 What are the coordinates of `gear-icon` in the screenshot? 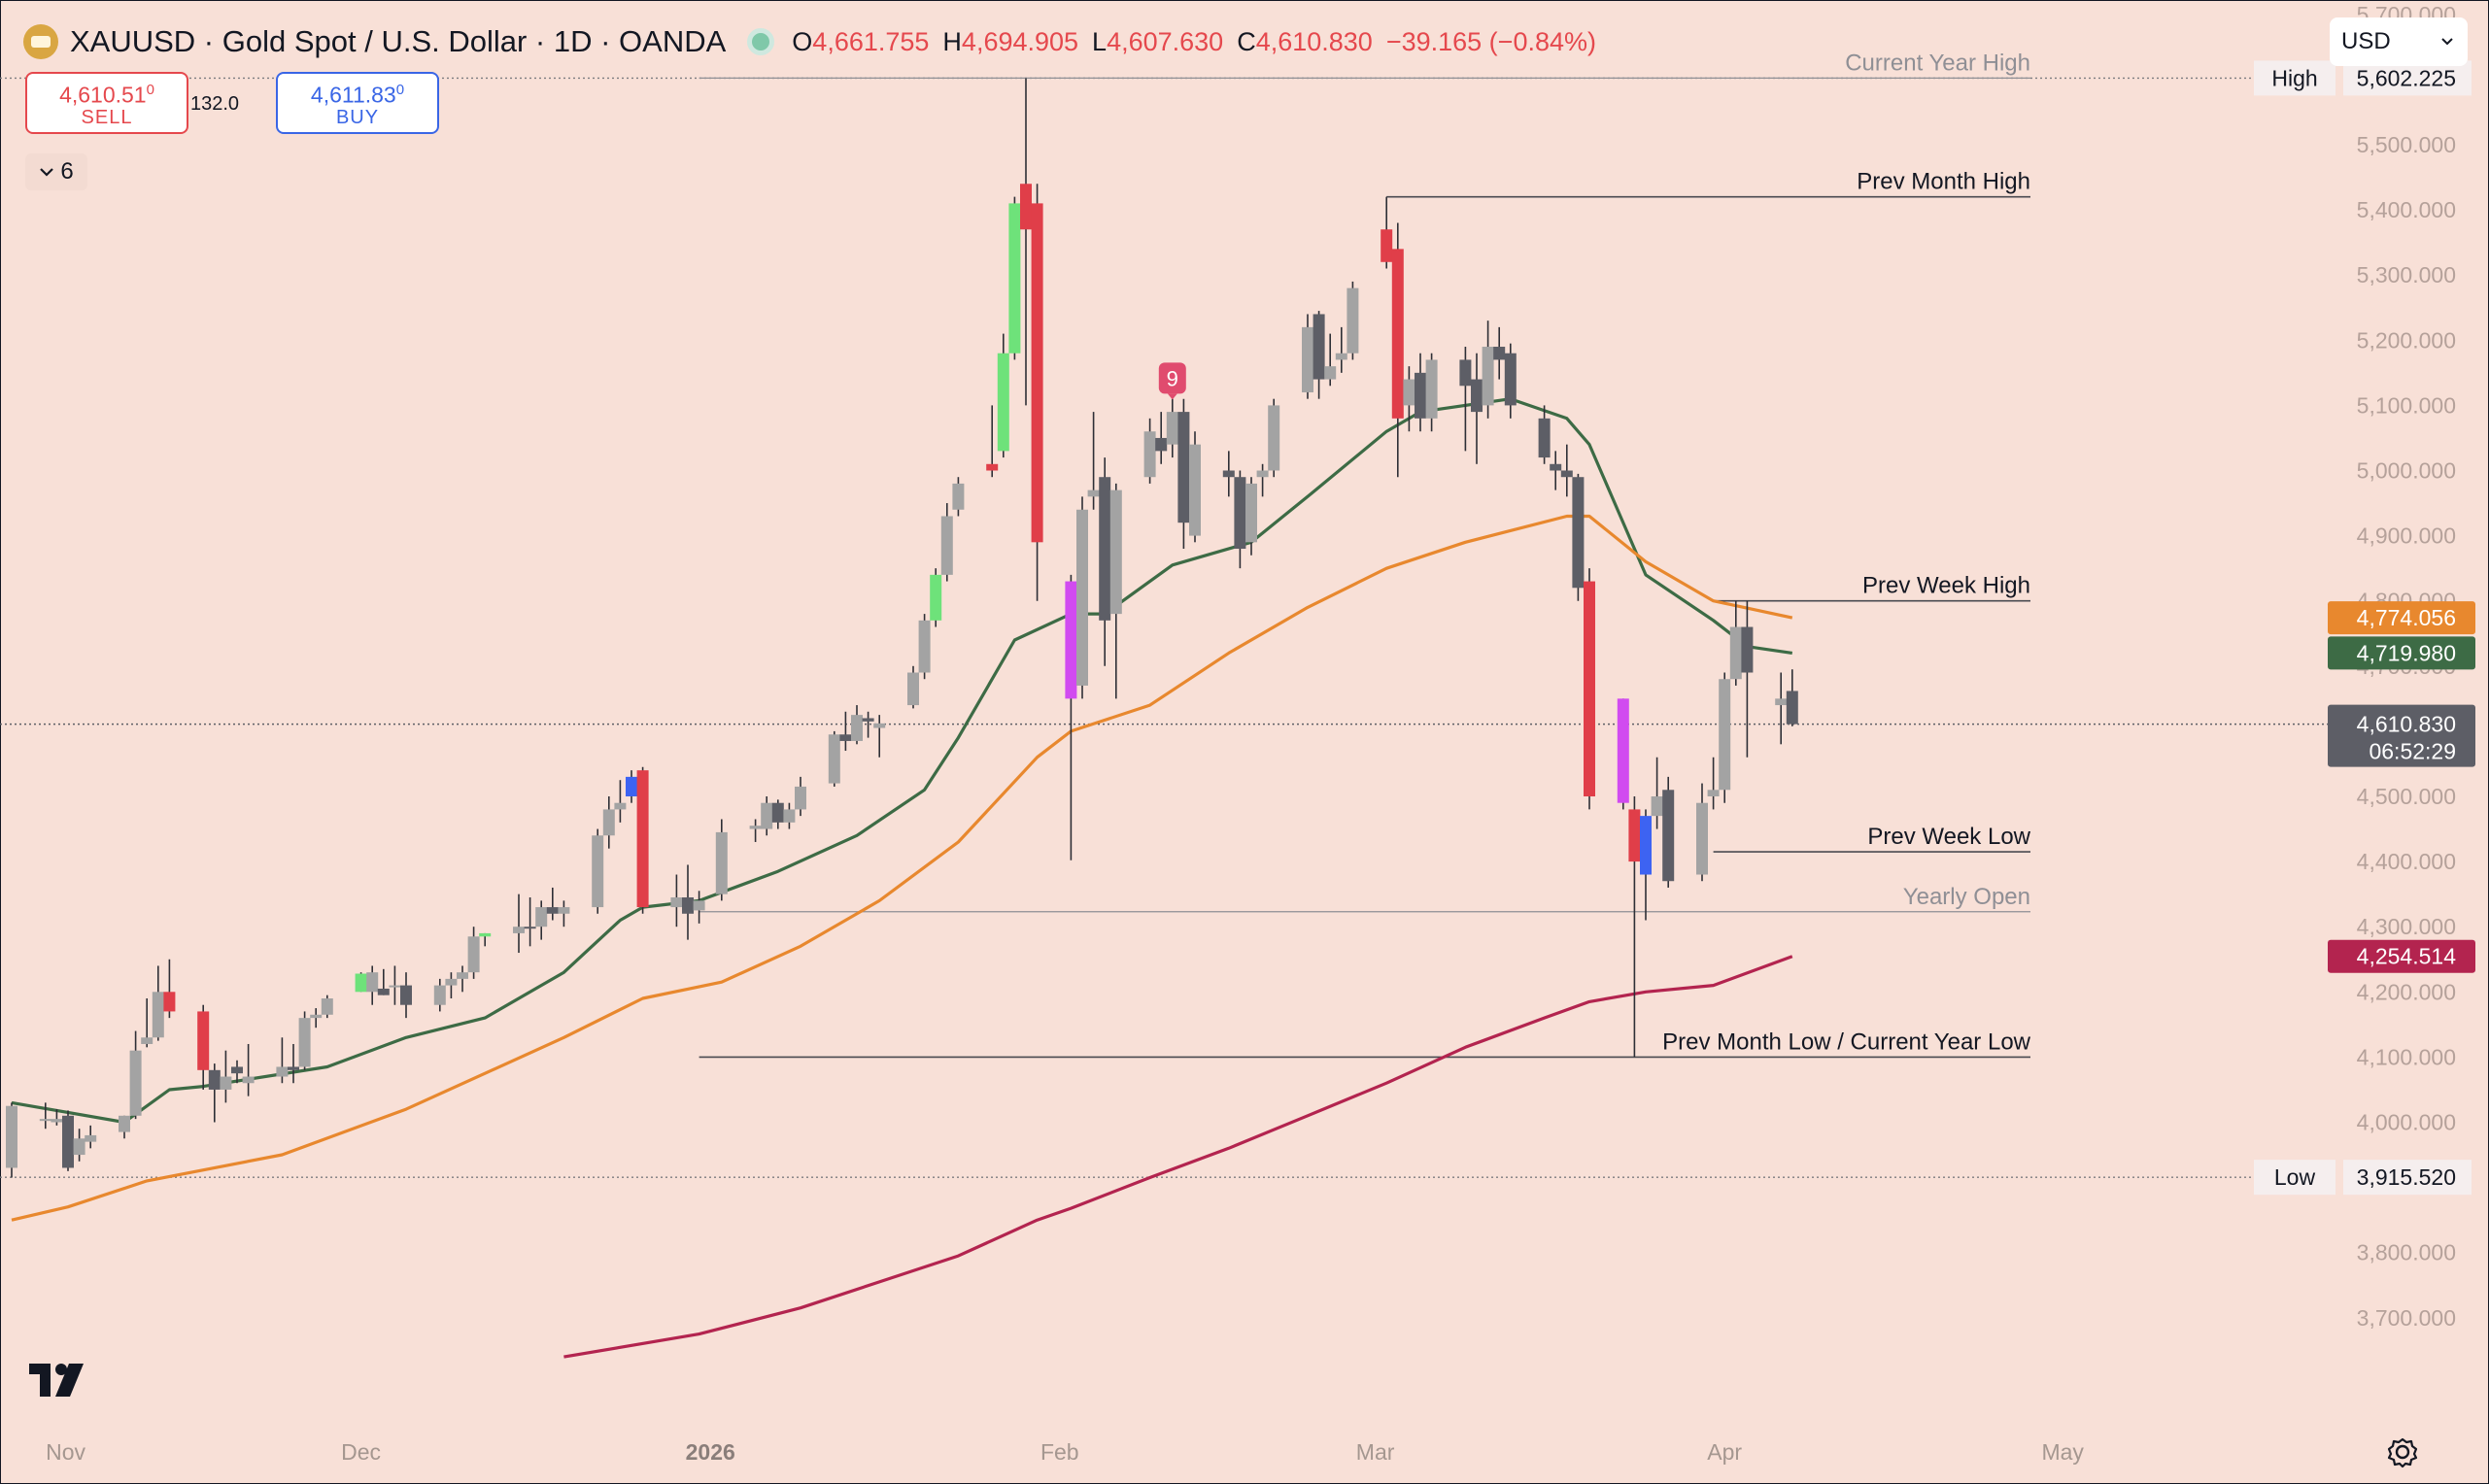 It's located at (2402, 1452).